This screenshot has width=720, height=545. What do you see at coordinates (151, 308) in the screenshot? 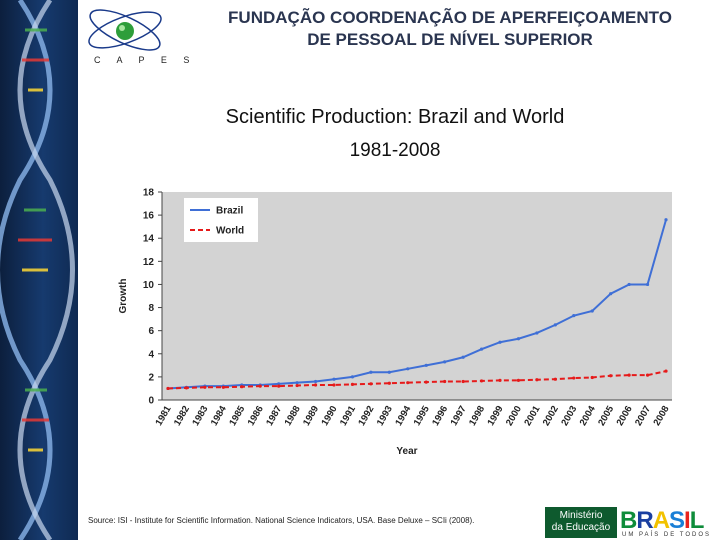
I see `y-tick-label: 8` at bounding box center [151, 308].